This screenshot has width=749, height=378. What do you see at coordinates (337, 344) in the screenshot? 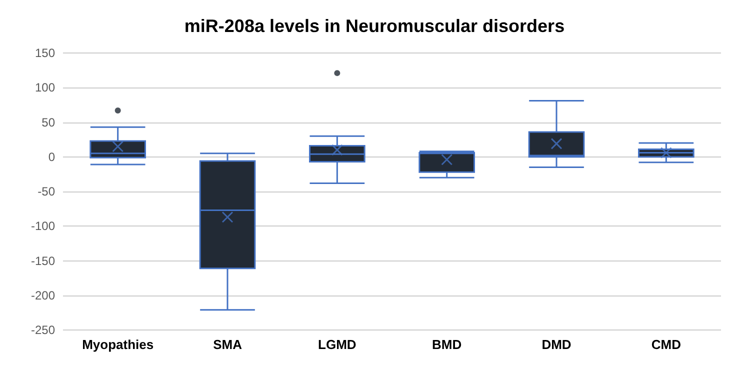
I see `x-tick-label: LGMD` at bounding box center [337, 344].